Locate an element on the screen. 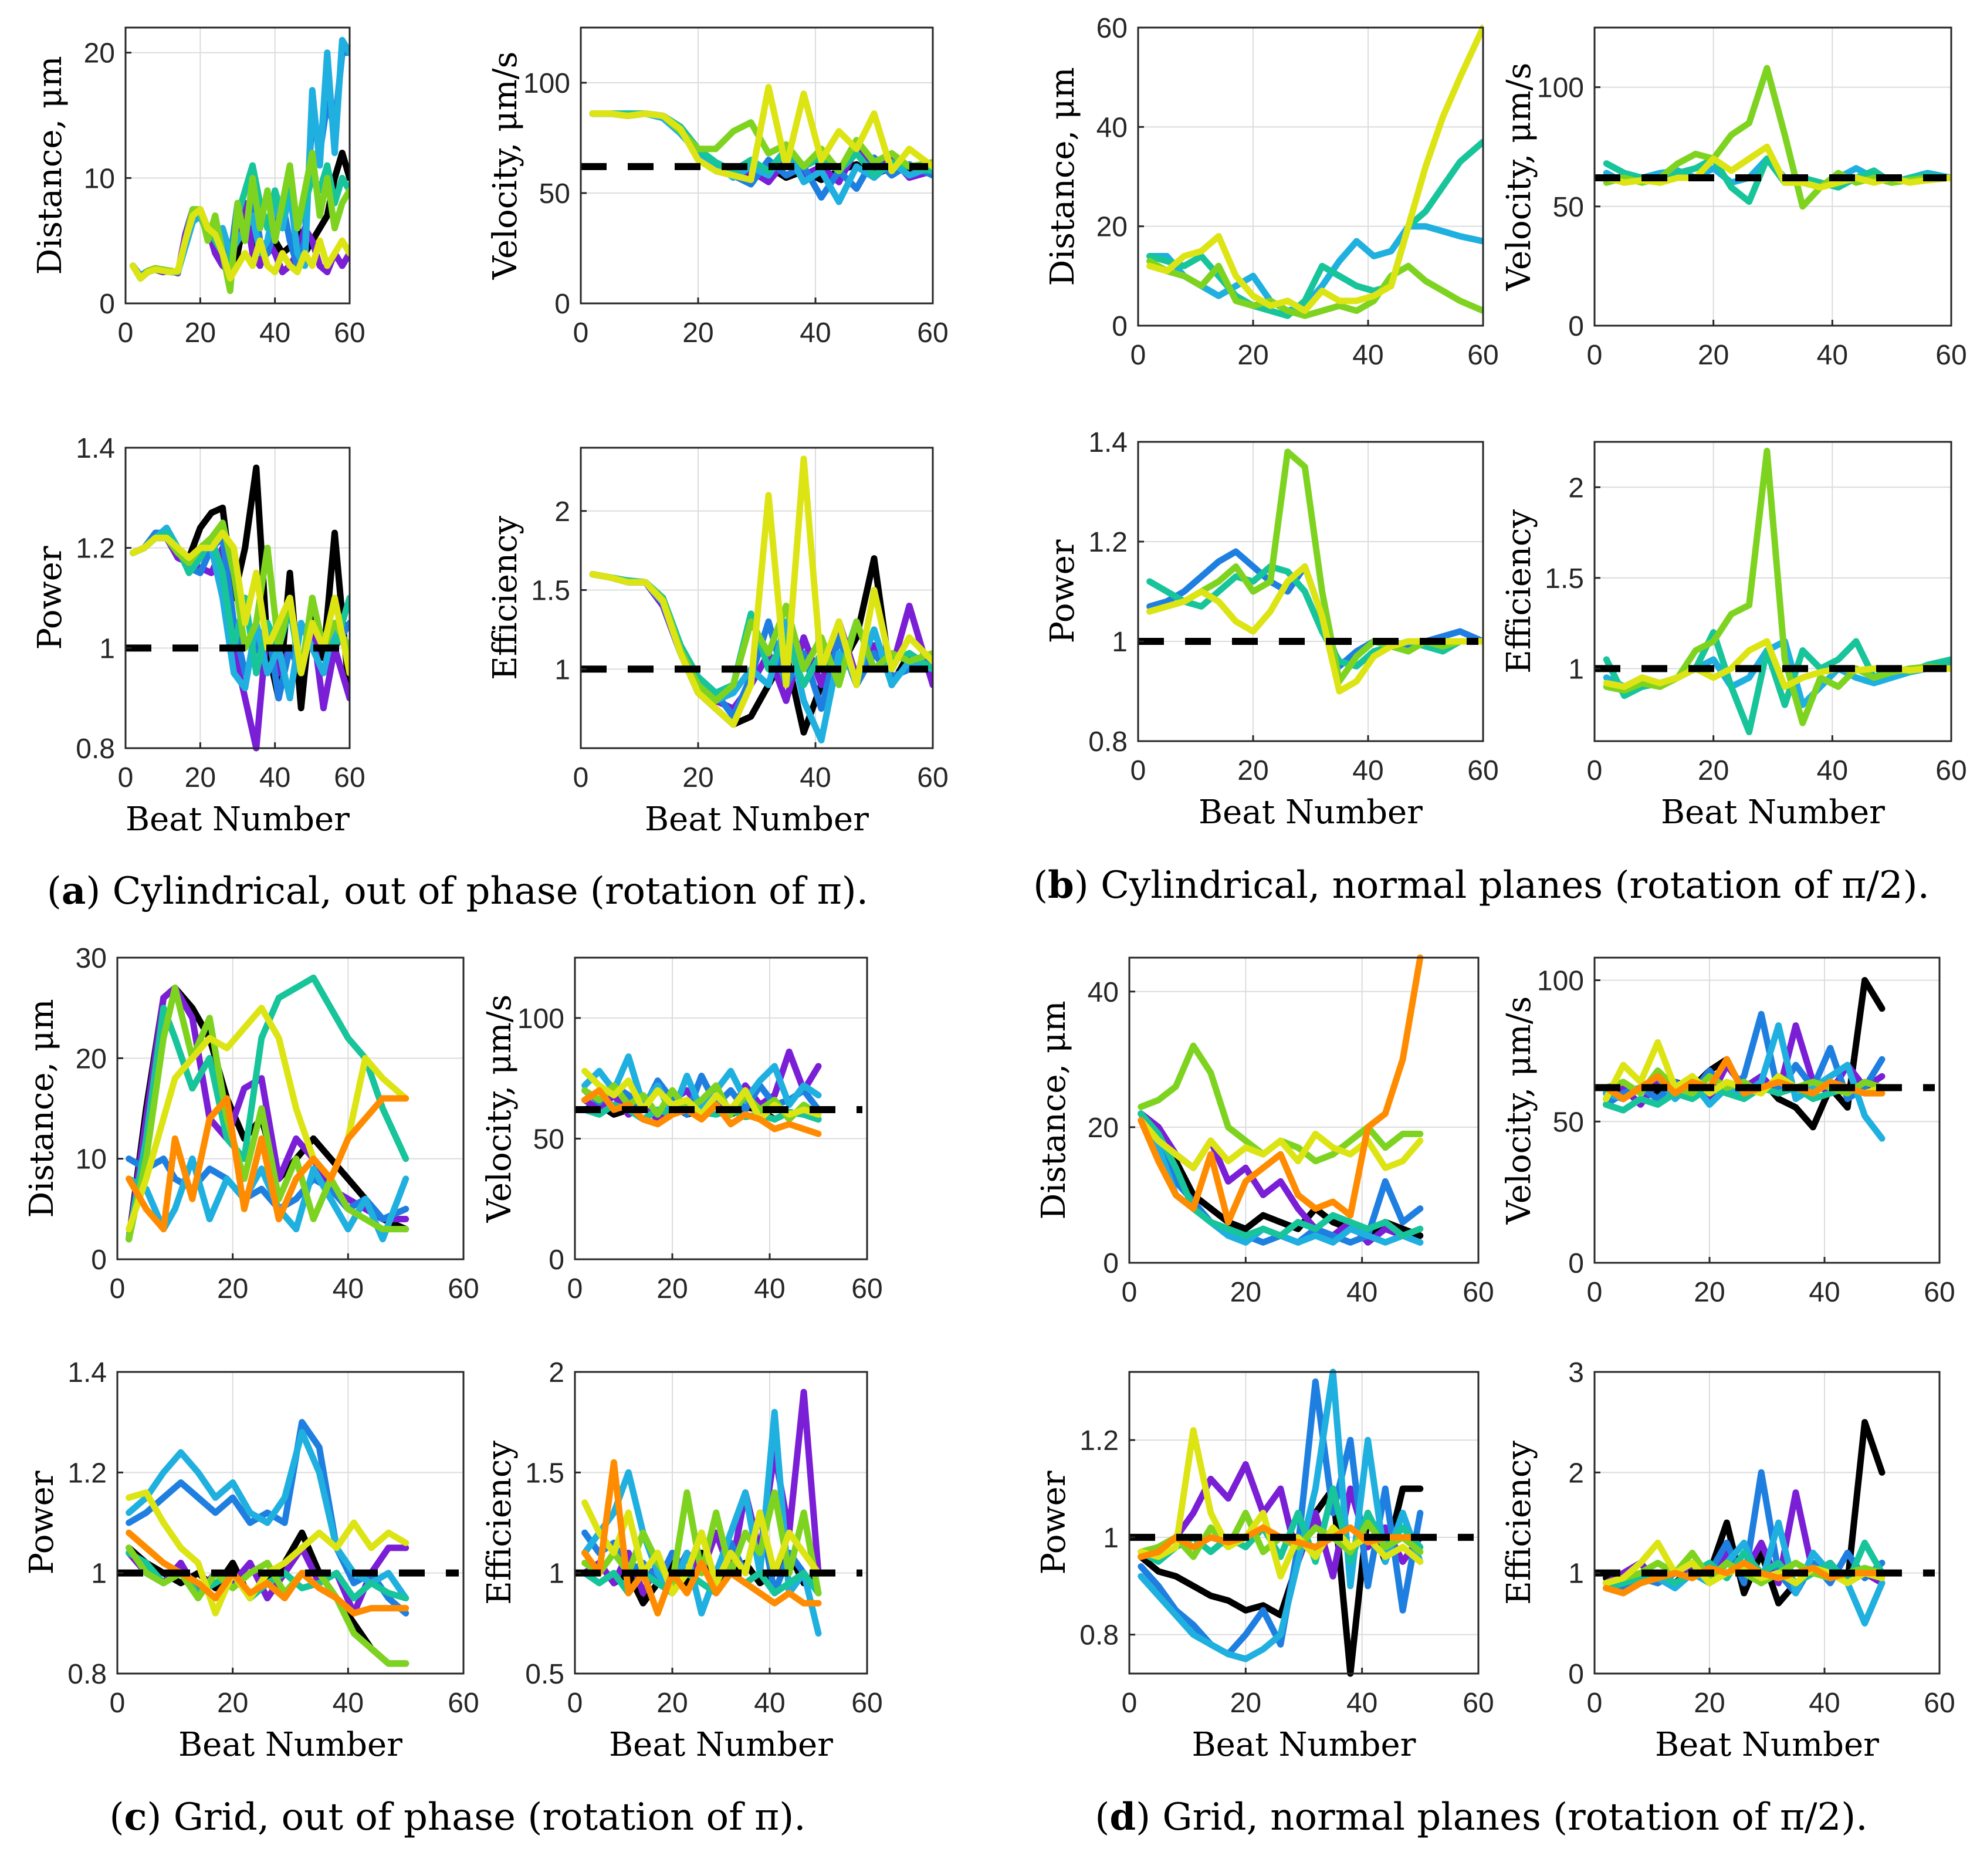 This screenshot has width=1970, height=1876. y-tick-label: 1.2 is located at coordinates (1108, 542).